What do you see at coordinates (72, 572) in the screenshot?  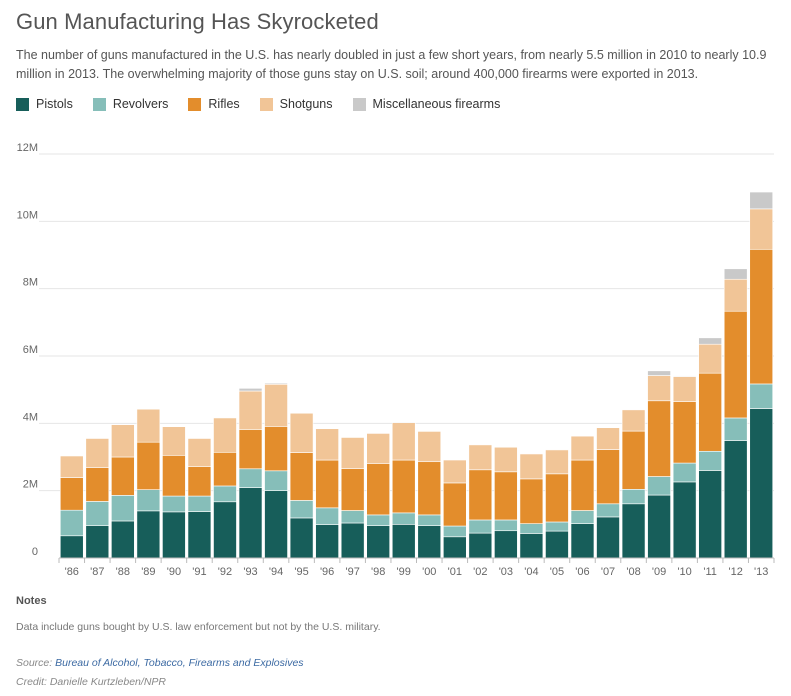 I see `x-tick-label: '86` at bounding box center [72, 572].